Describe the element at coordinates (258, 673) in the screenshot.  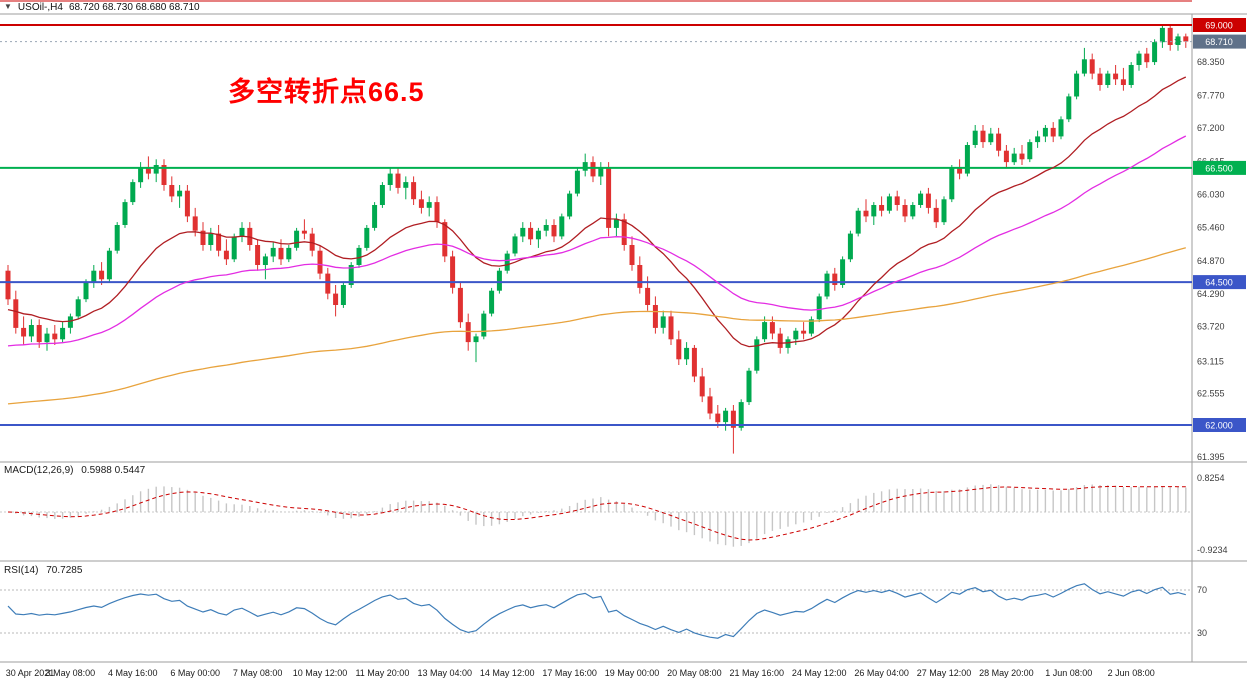
I see `svg-text: 7 May 08:00` at that location.